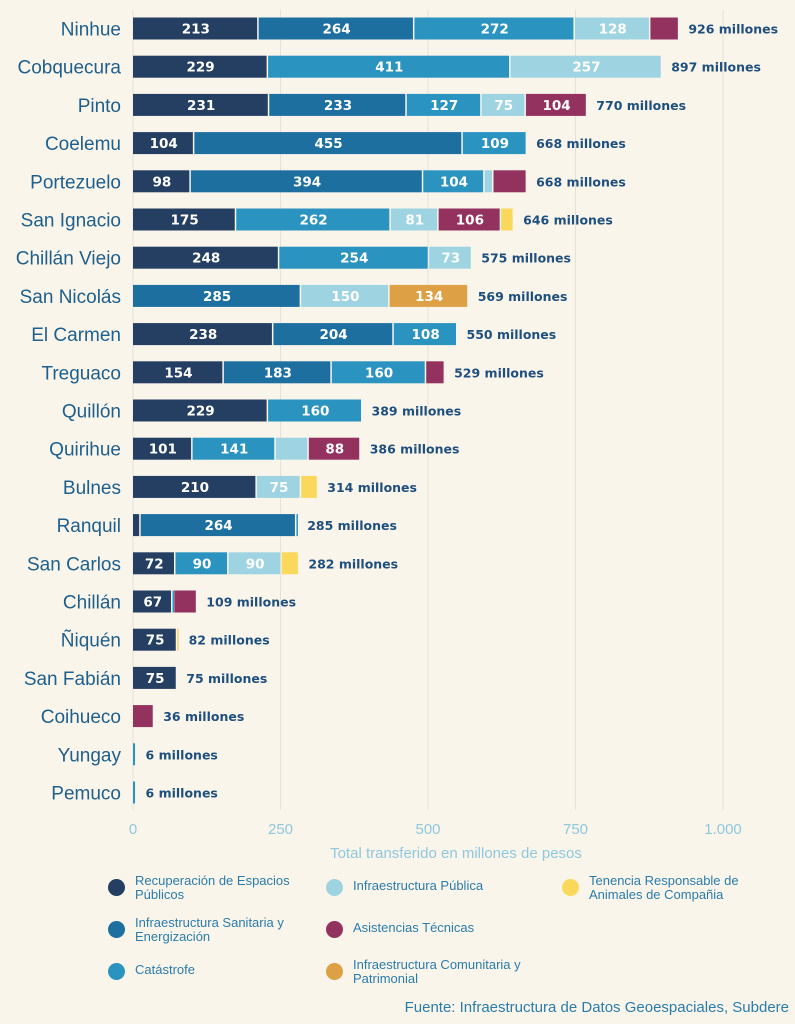 The height and width of the screenshot is (1024, 795). What do you see at coordinates (74, 564) in the screenshot?
I see `category-label: San Carlos` at bounding box center [74, 564].